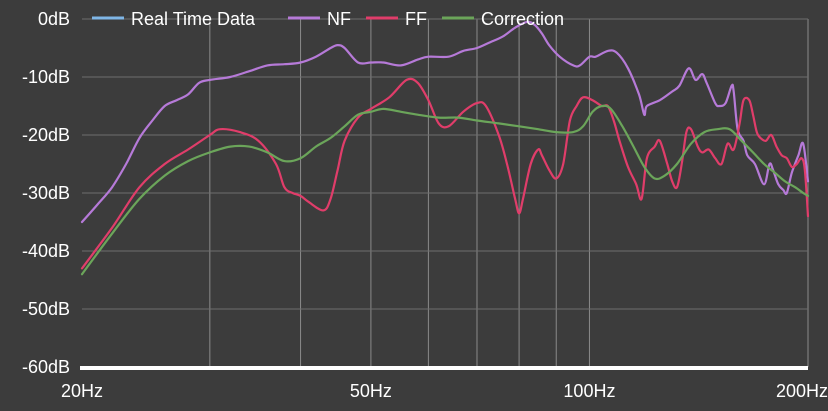 The height and width of the screenshot is (411, 828). Describe the element at coordinates (444, 391) in the screenshot. I see `x-tick-labels: 20Hz 50Hz 100Hz 200Hz` at that location.